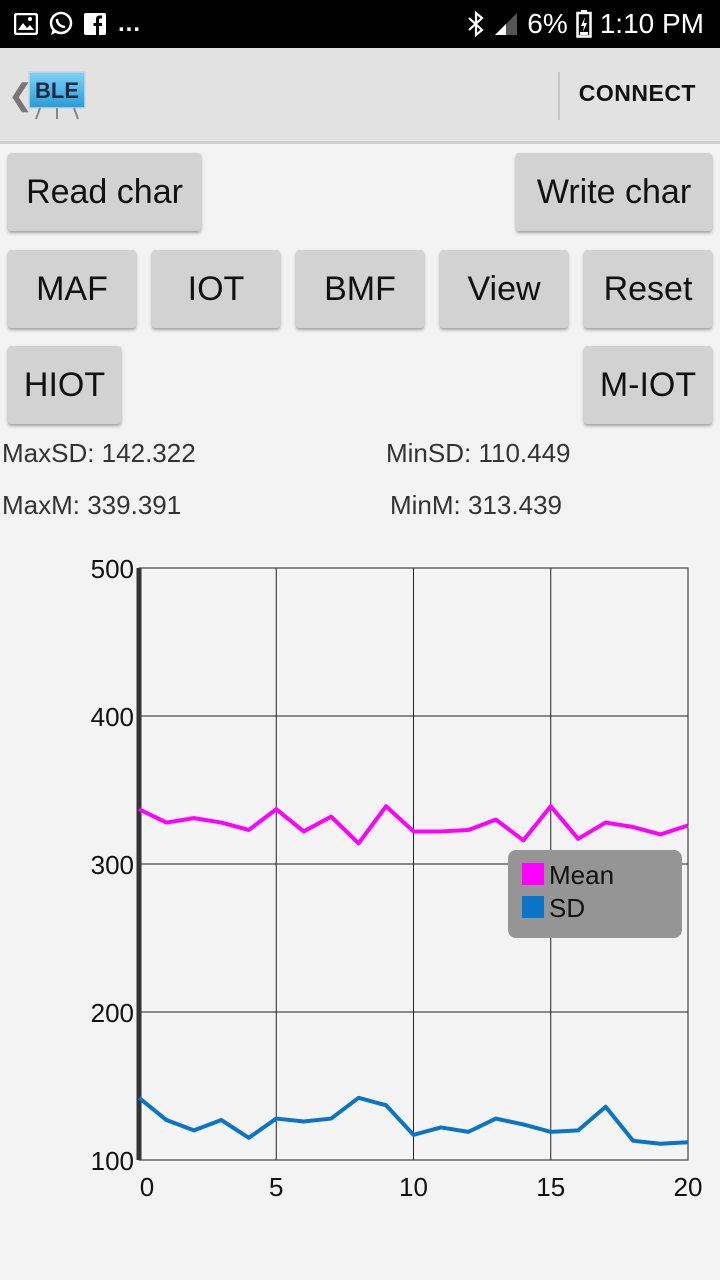  Describe the element at coordinates (61, 23) in the screenshot. I see `whatsapp-icon` at that location.